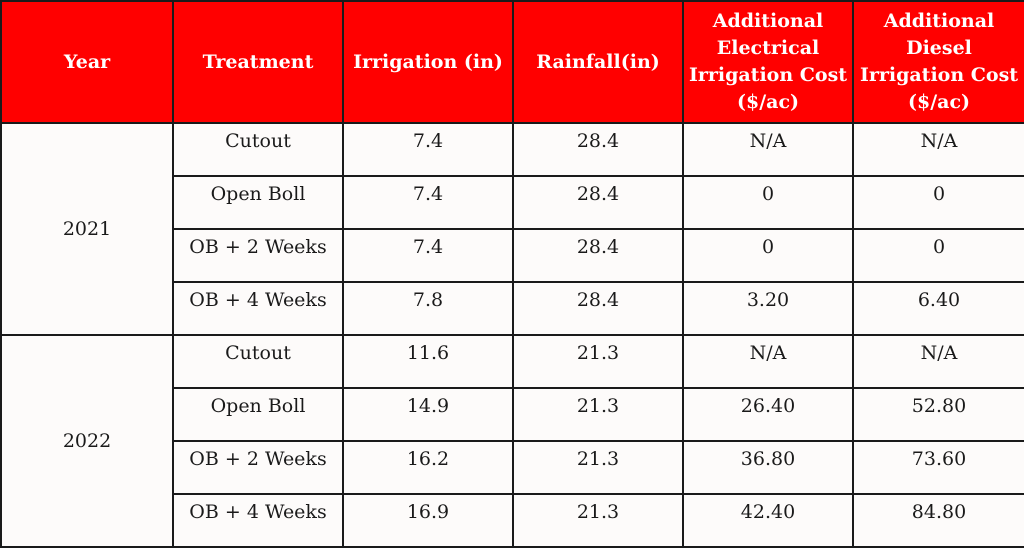  I want to click on header-diesel-cost: Additional Diesel Irrigation Cost ($/ac), so click(938, 62).